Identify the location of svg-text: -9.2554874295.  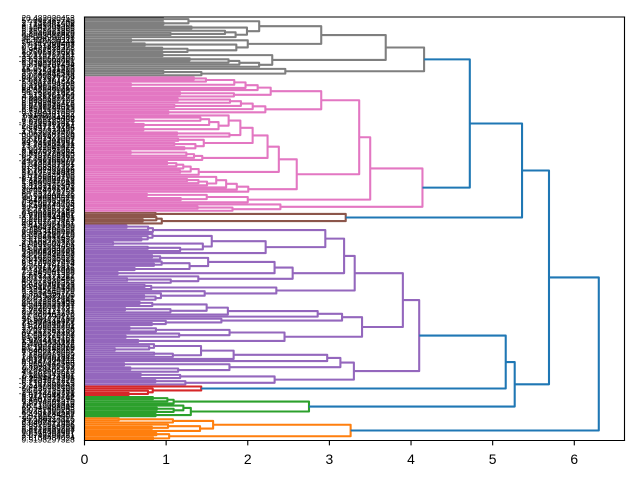
(47, 378).